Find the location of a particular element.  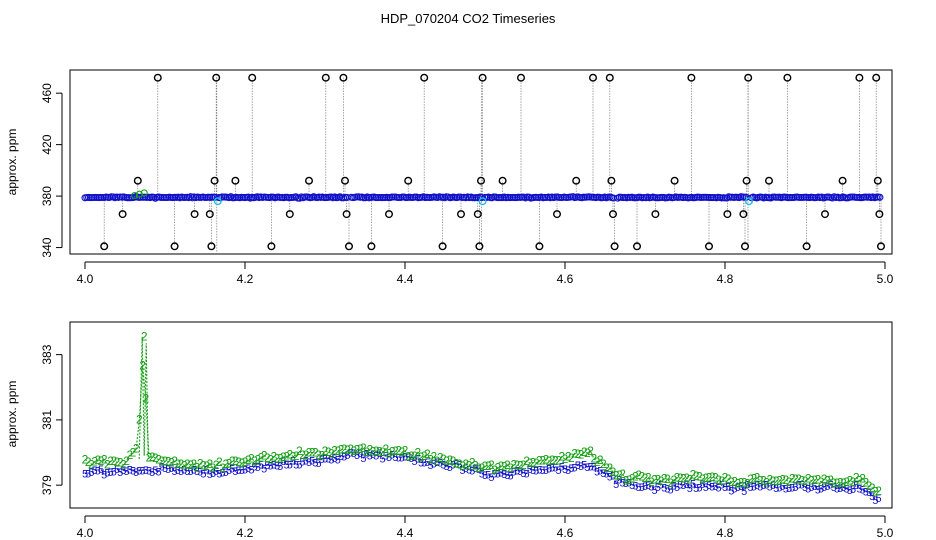

top-y-tick-label: 460 is located at coordinates (47, 93).